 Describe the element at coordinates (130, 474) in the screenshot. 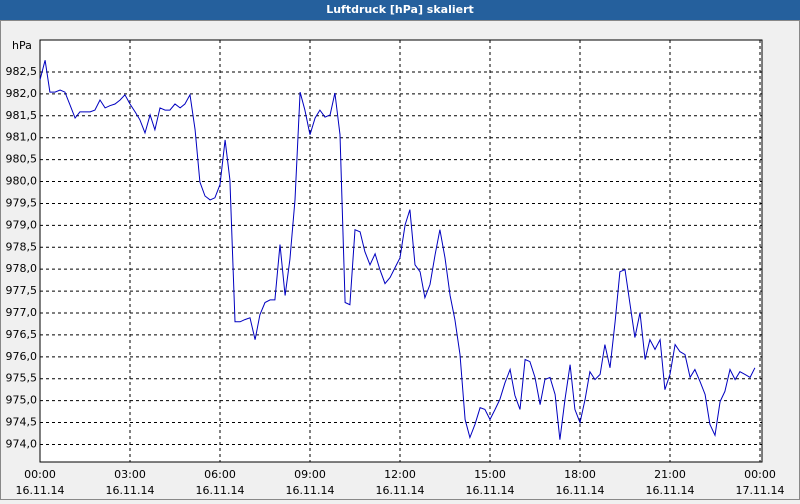

I see `x-tick-label: 03:00` at that location.